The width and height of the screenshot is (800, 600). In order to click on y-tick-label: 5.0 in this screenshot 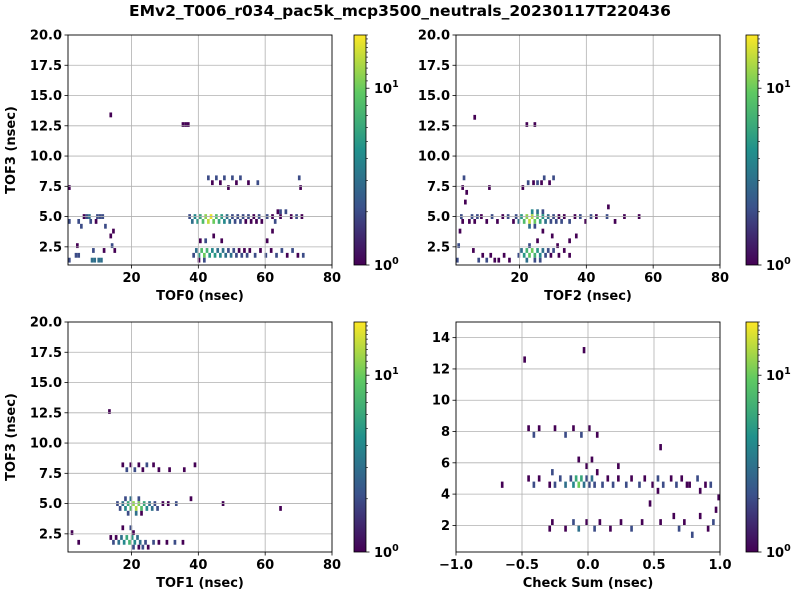, I will do `click(50, 504)`.